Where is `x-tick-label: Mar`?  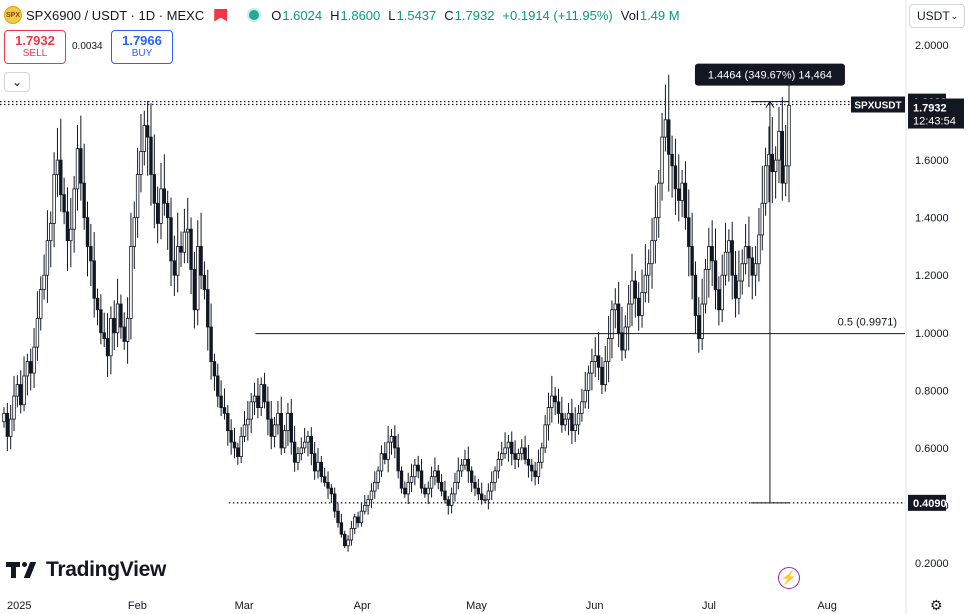 x-tick-label: Mar is located at coordinates (244, 606).